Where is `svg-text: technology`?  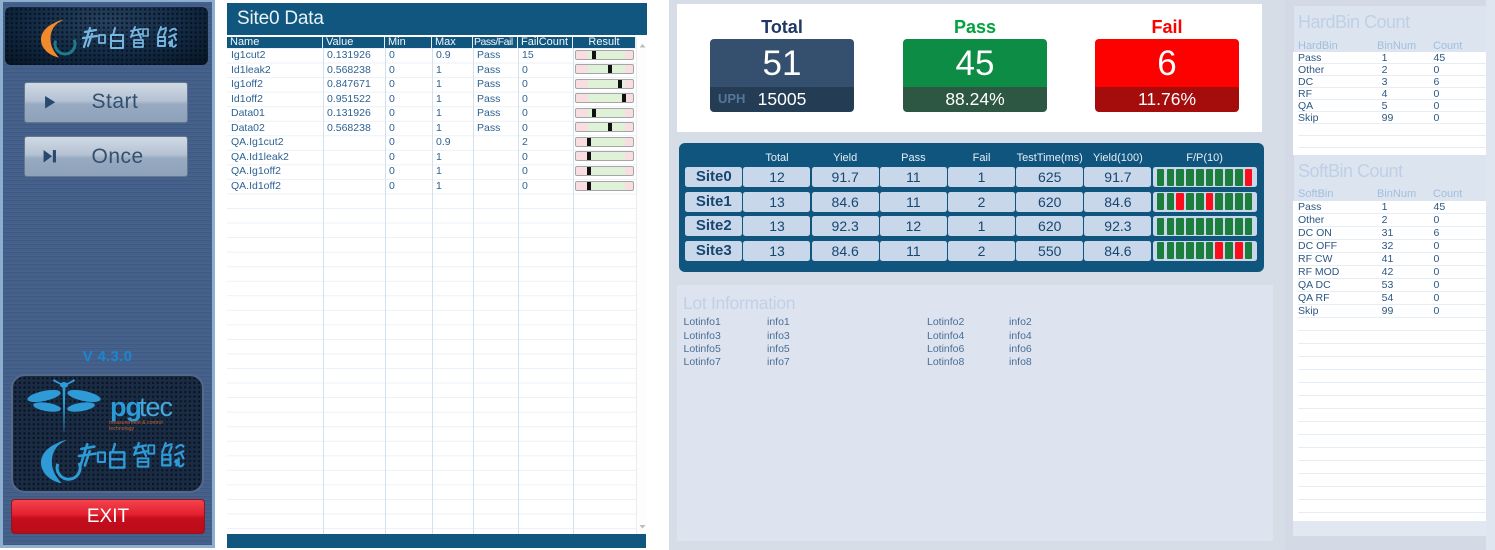
svg-text: technology is located at coordinates (121, 429).